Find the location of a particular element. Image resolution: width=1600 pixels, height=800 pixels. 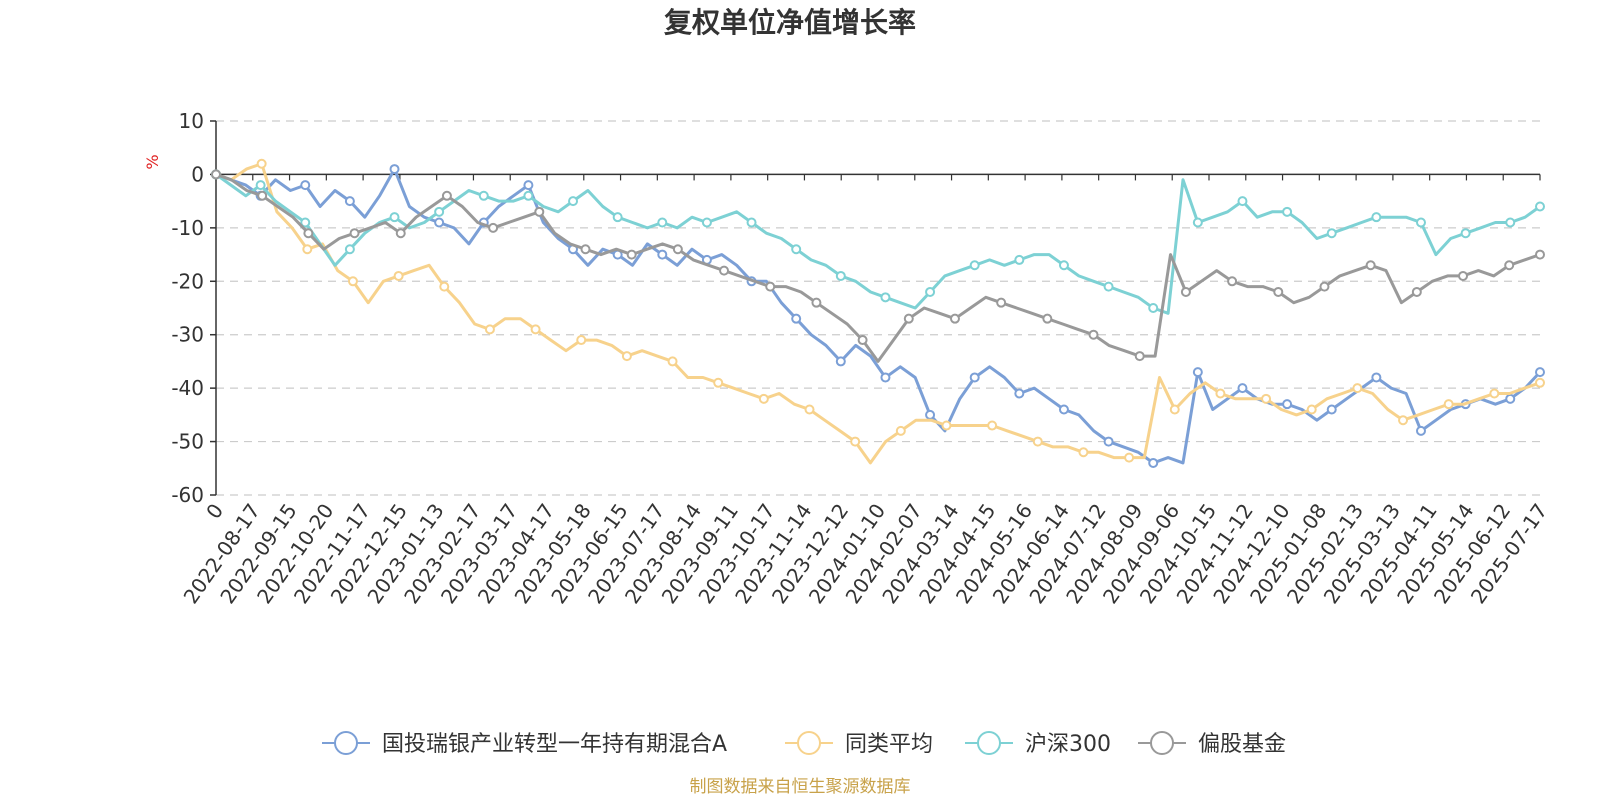

legend-label: 国投瑞银产业转型一年持有期混合A is located at coordinates (554, 744).